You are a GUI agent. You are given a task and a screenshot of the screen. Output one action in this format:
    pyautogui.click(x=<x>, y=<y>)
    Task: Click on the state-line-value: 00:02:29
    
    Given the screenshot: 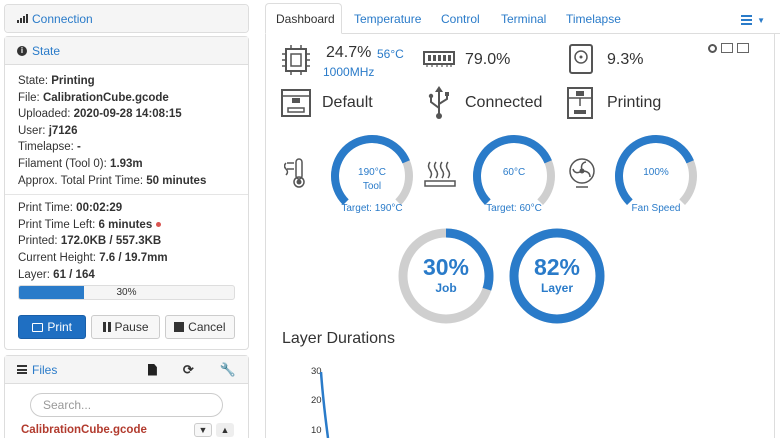 What is the action you would take?
    pyautogui.click(x=99, y=208)
    